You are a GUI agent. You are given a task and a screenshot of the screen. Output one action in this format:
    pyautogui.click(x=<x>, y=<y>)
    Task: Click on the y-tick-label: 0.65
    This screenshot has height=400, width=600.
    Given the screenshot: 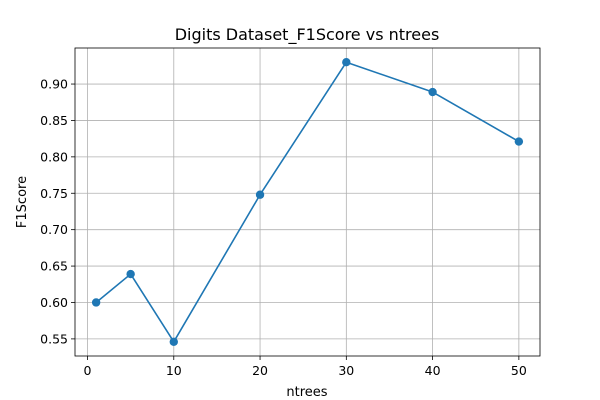 What is the action you would take?
    pyautogui.click(x=54, y=266)
    